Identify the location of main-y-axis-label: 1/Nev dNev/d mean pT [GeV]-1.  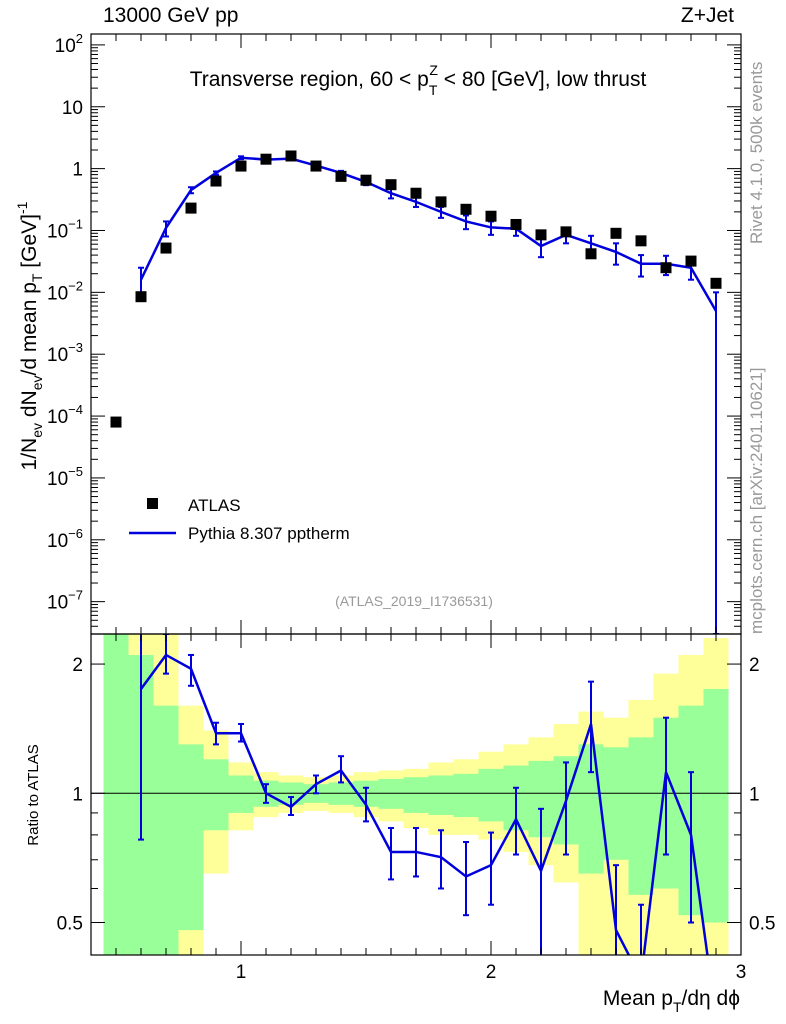
(29, 335).